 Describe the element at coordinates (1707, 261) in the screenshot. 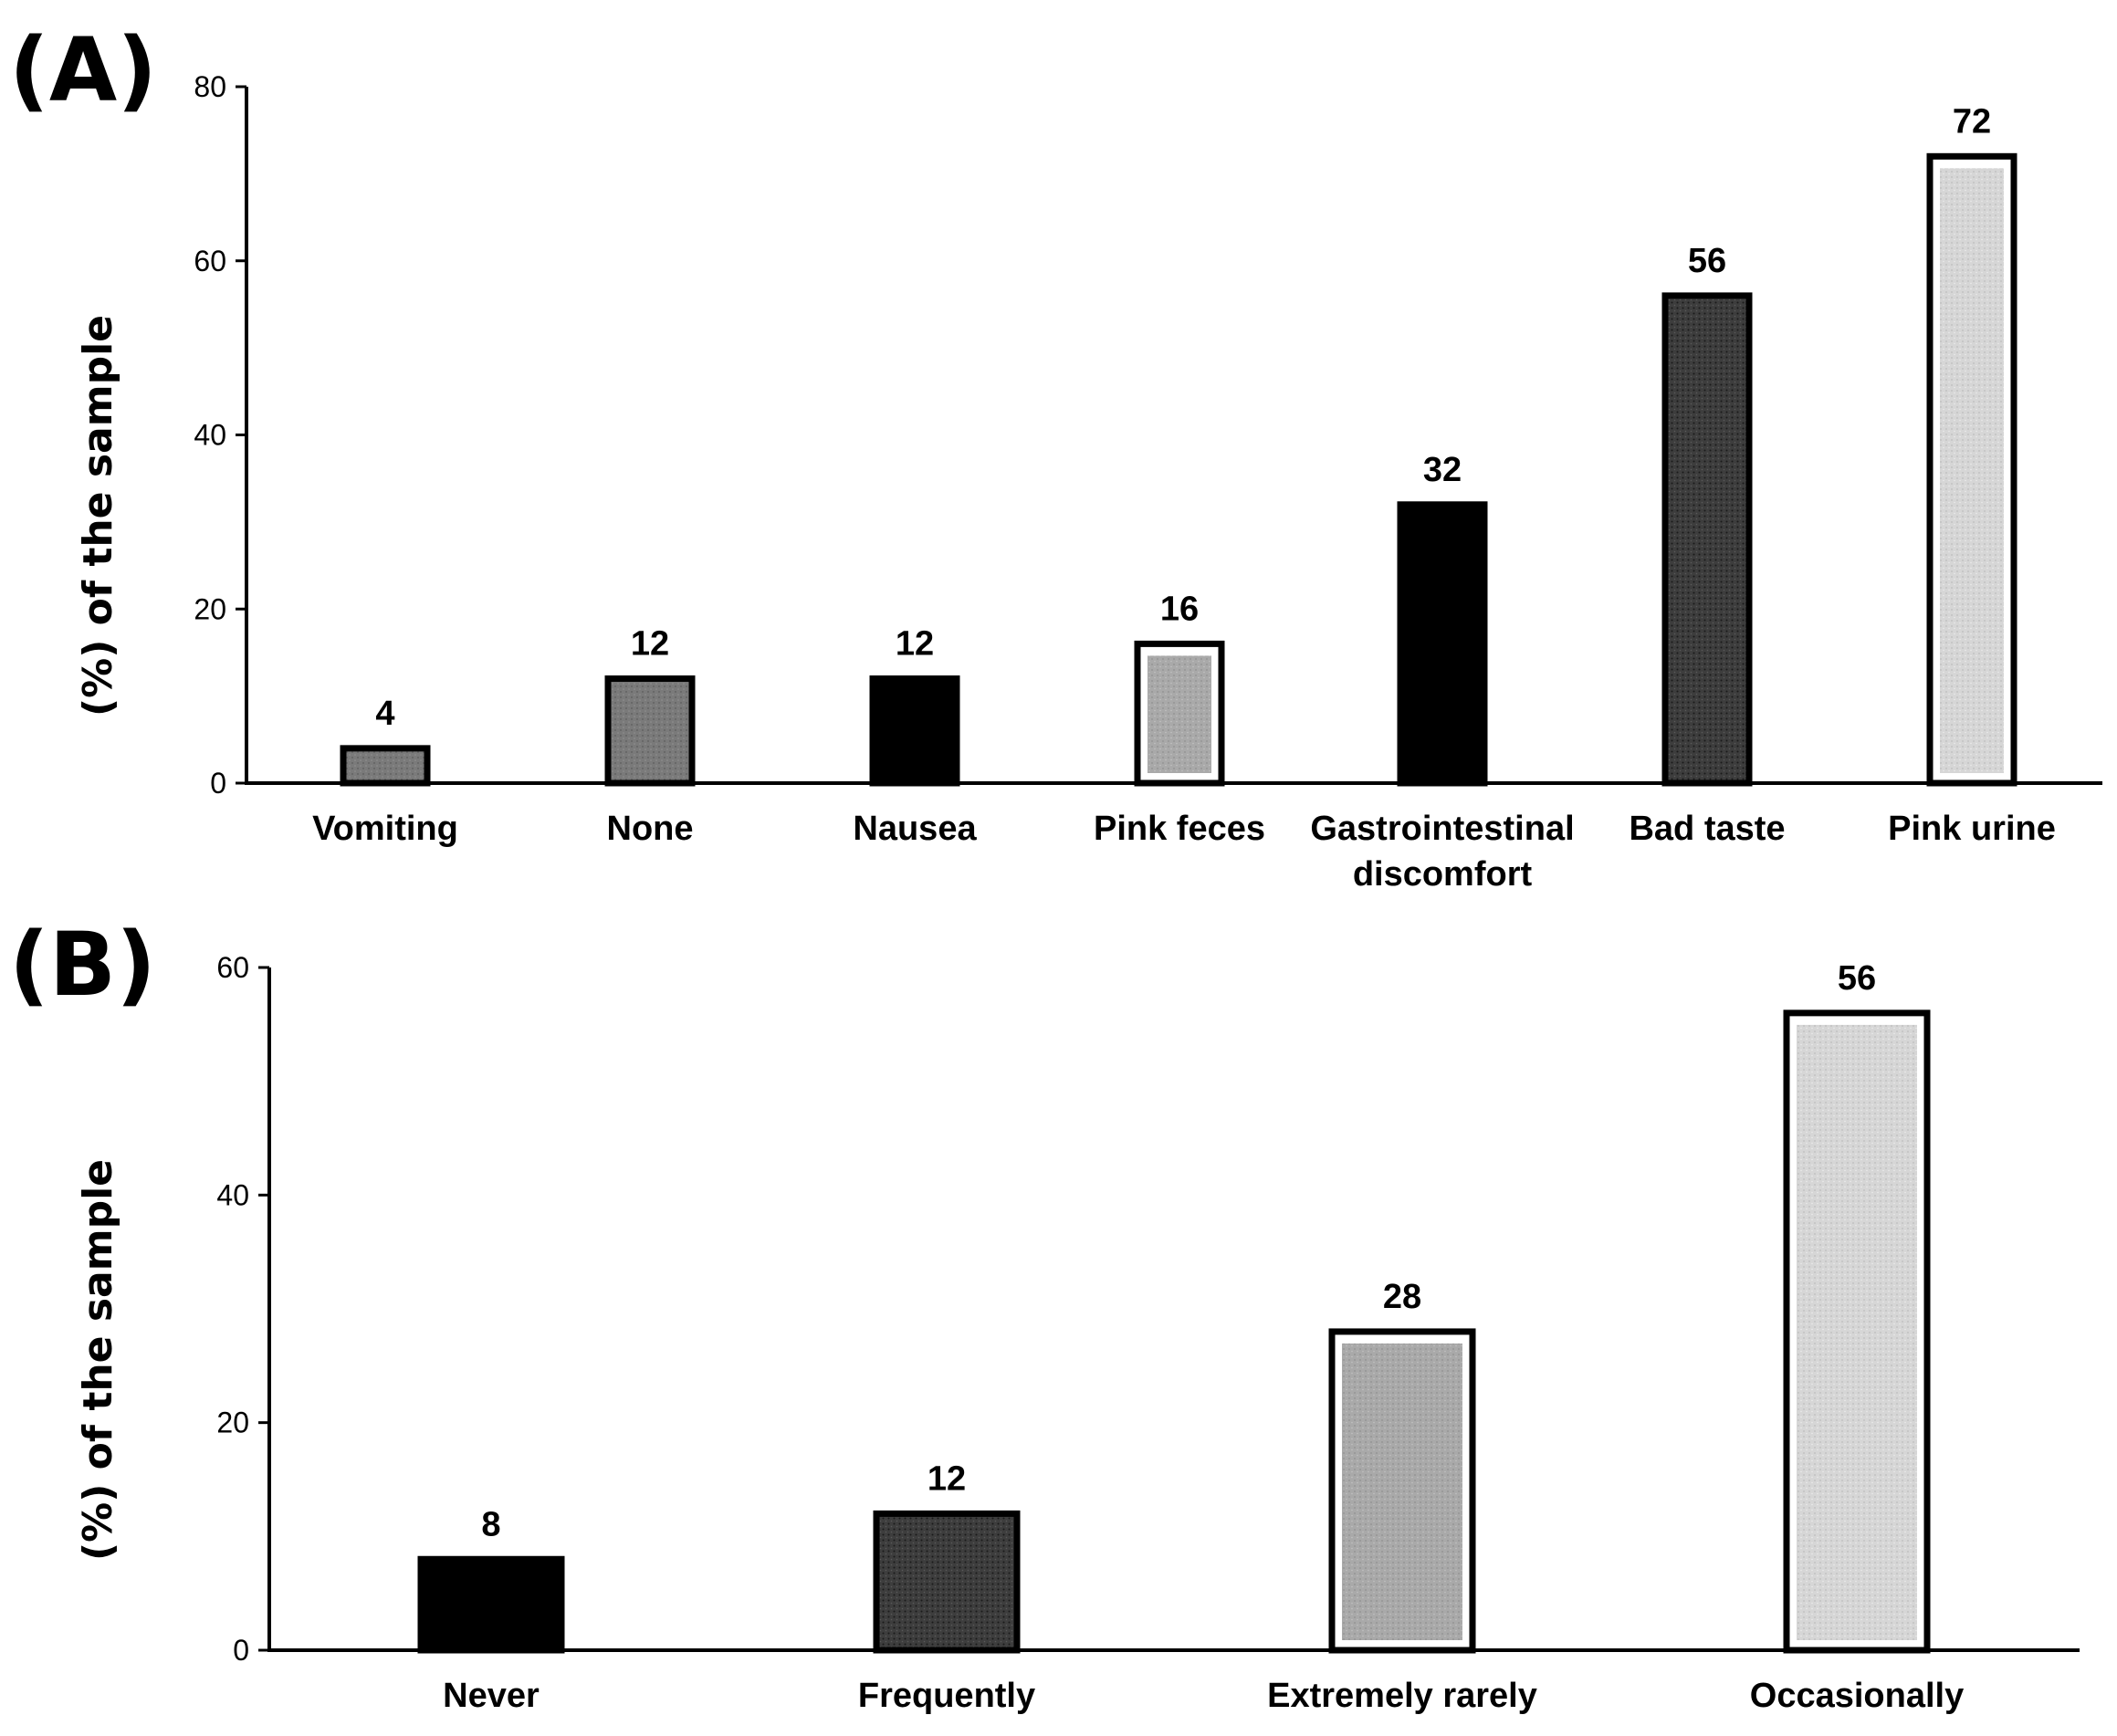

I see `panel-a-data-label: 56` at that location.